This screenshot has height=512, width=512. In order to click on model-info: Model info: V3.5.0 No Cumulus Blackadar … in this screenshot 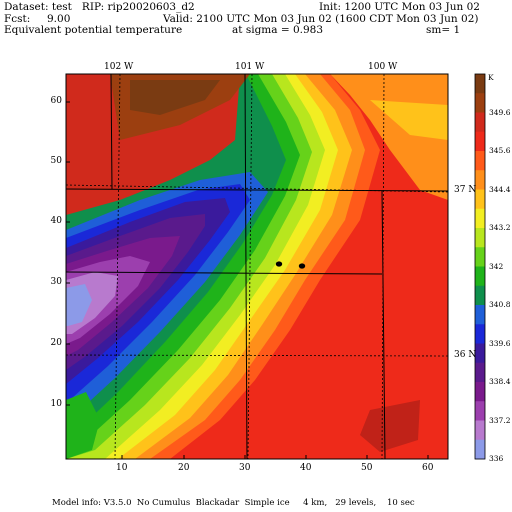, I will do `click(233, 503)`.